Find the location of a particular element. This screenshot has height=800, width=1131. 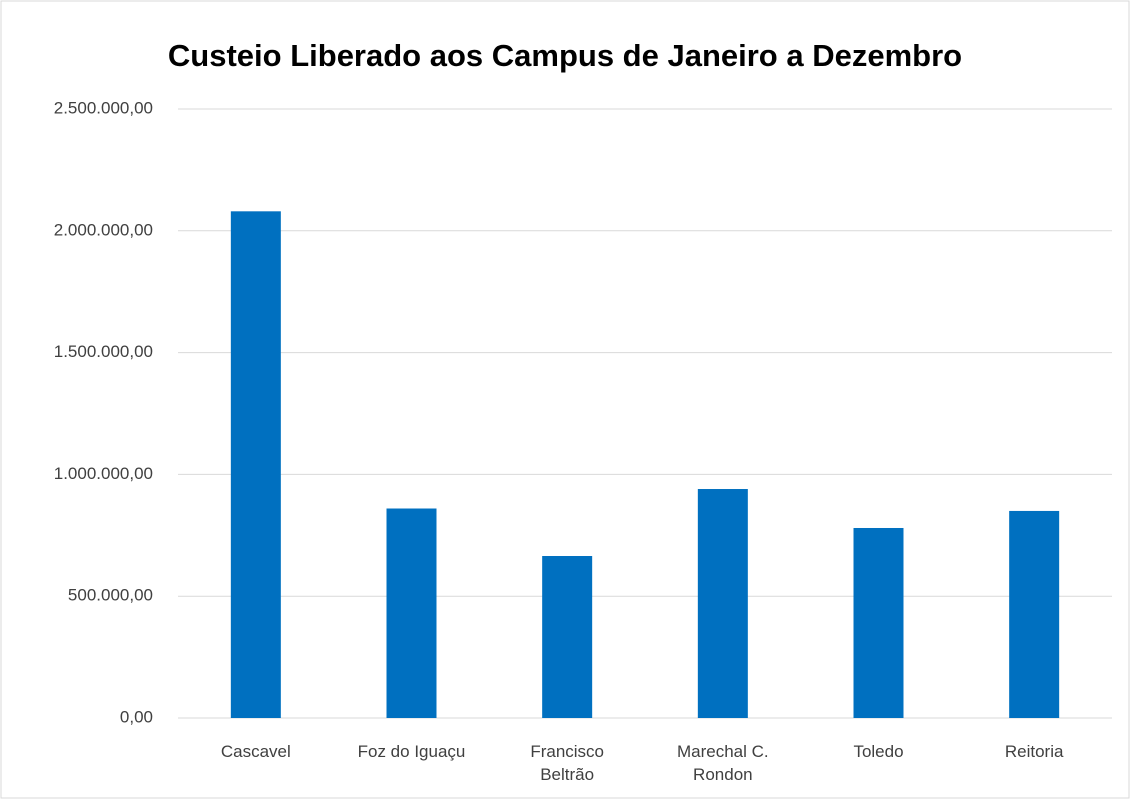

x-tick-label: Francisco Beltrão is located at coordinates (567, 763).